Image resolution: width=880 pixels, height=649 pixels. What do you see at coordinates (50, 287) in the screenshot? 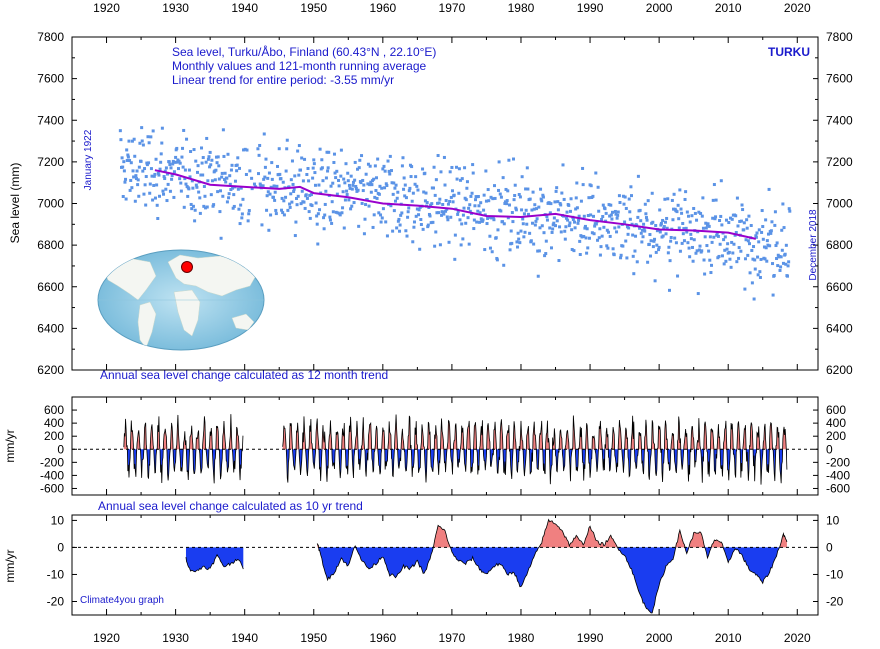
I see `y-tick-label: 6600` at bounding box center [50, 287].